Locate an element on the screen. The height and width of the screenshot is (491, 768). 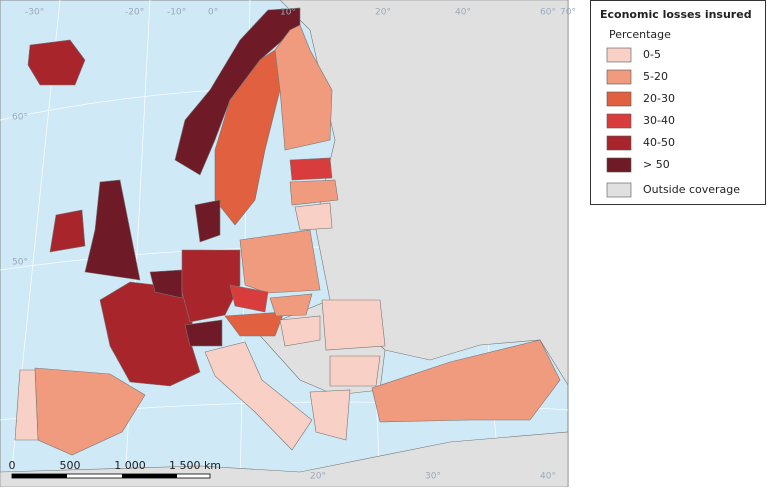
scale-label: 1 000 is located at coordinates (130, 465).